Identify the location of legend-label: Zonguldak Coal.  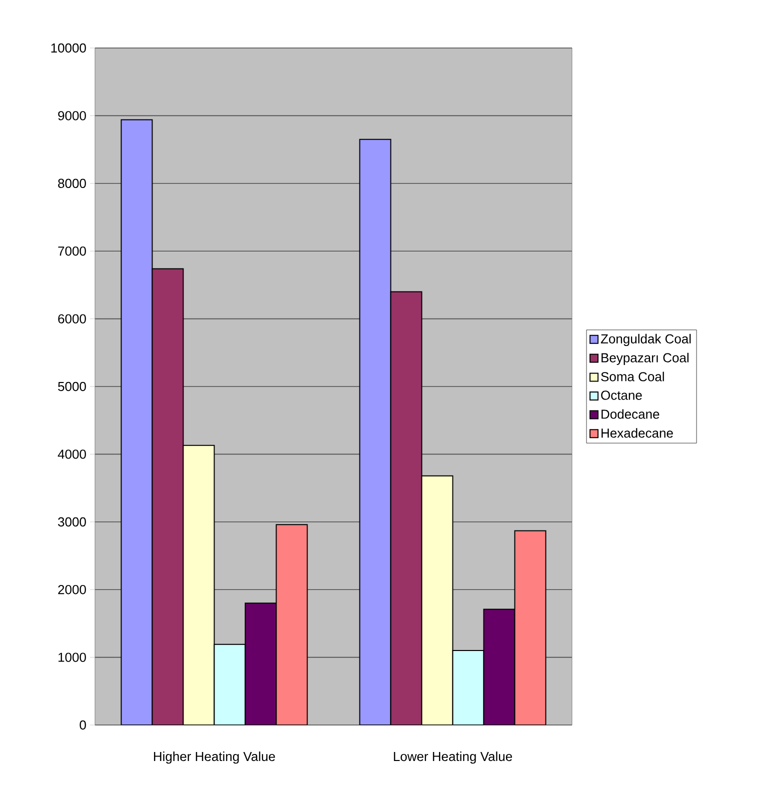
(645, 340).